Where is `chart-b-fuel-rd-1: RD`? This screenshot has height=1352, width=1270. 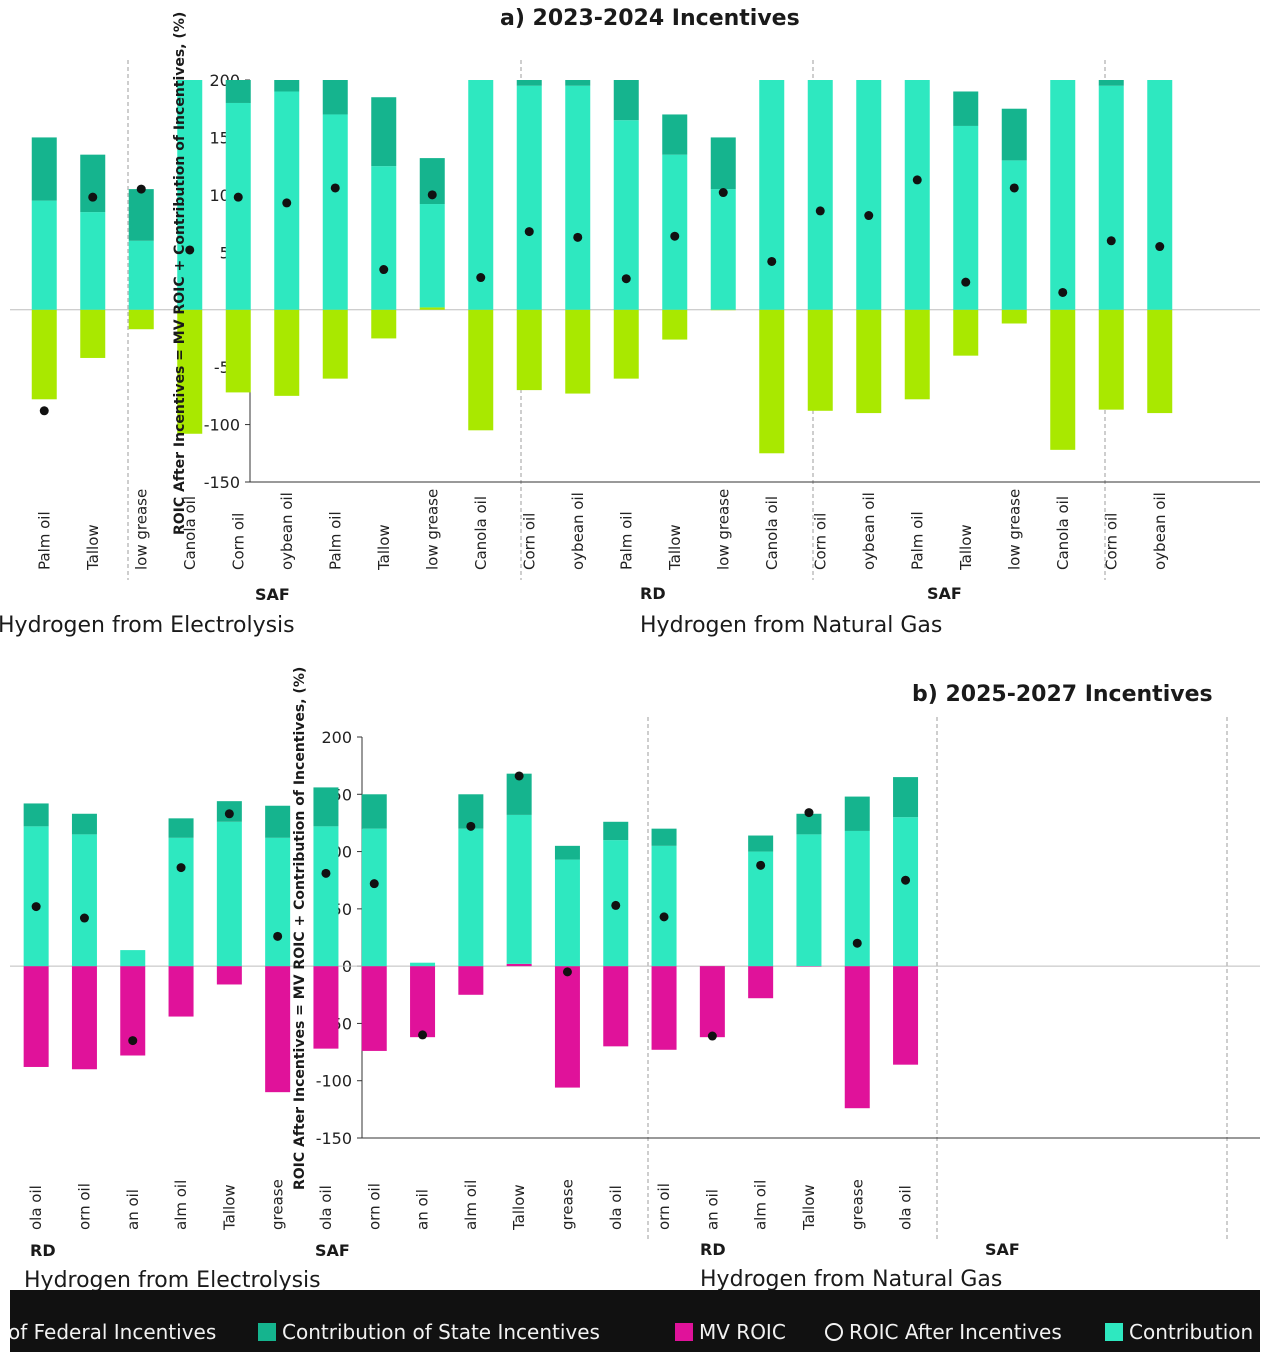
chart-b-fuel-rd-1: RD is located at coordinates (43, 1250).